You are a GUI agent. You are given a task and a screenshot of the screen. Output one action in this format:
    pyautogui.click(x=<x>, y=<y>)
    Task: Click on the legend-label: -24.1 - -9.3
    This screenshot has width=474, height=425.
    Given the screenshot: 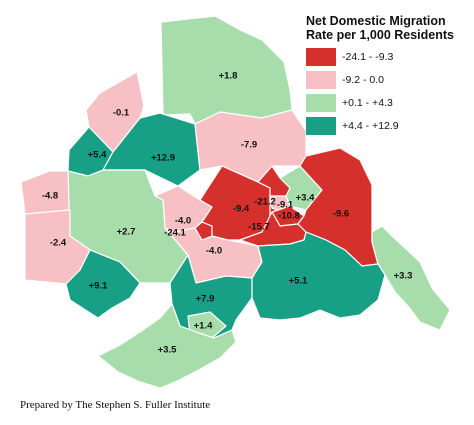 What is the action you would take?
    pyautogui.click(x=368, y=57)
    